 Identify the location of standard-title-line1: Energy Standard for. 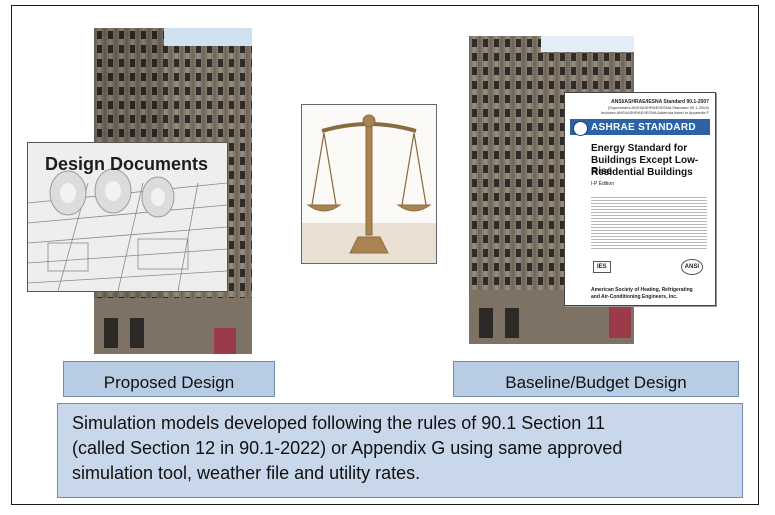
(639, 148).